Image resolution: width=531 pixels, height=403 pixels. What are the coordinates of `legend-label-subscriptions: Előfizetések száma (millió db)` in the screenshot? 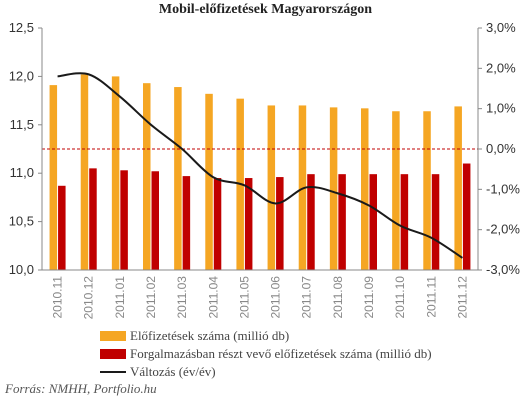 It's located at (210, 335).